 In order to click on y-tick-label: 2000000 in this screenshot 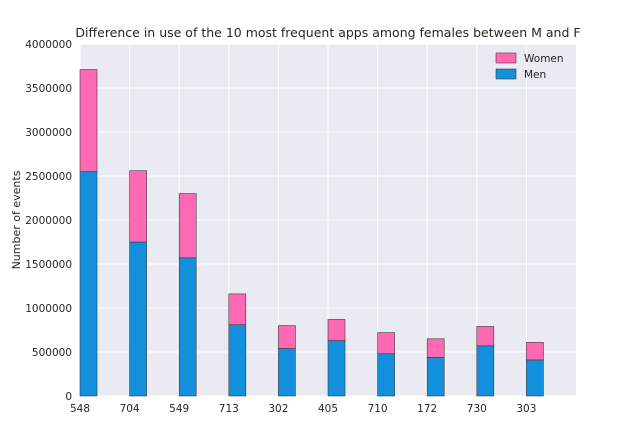, I will do `click(48, 221)`.